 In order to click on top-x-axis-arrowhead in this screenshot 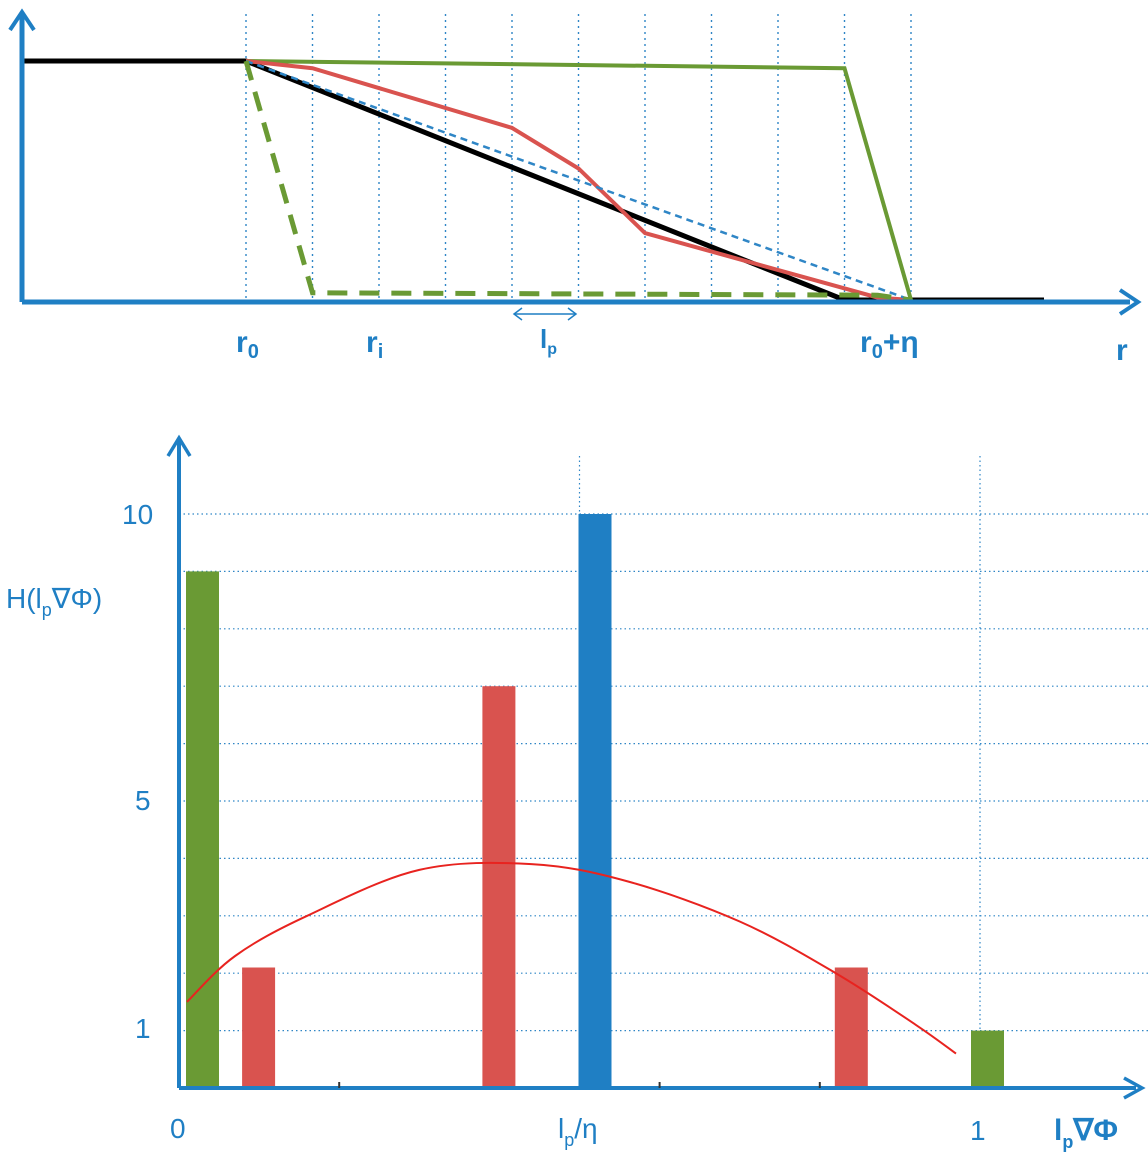, I will do `click(1130, 302)`.